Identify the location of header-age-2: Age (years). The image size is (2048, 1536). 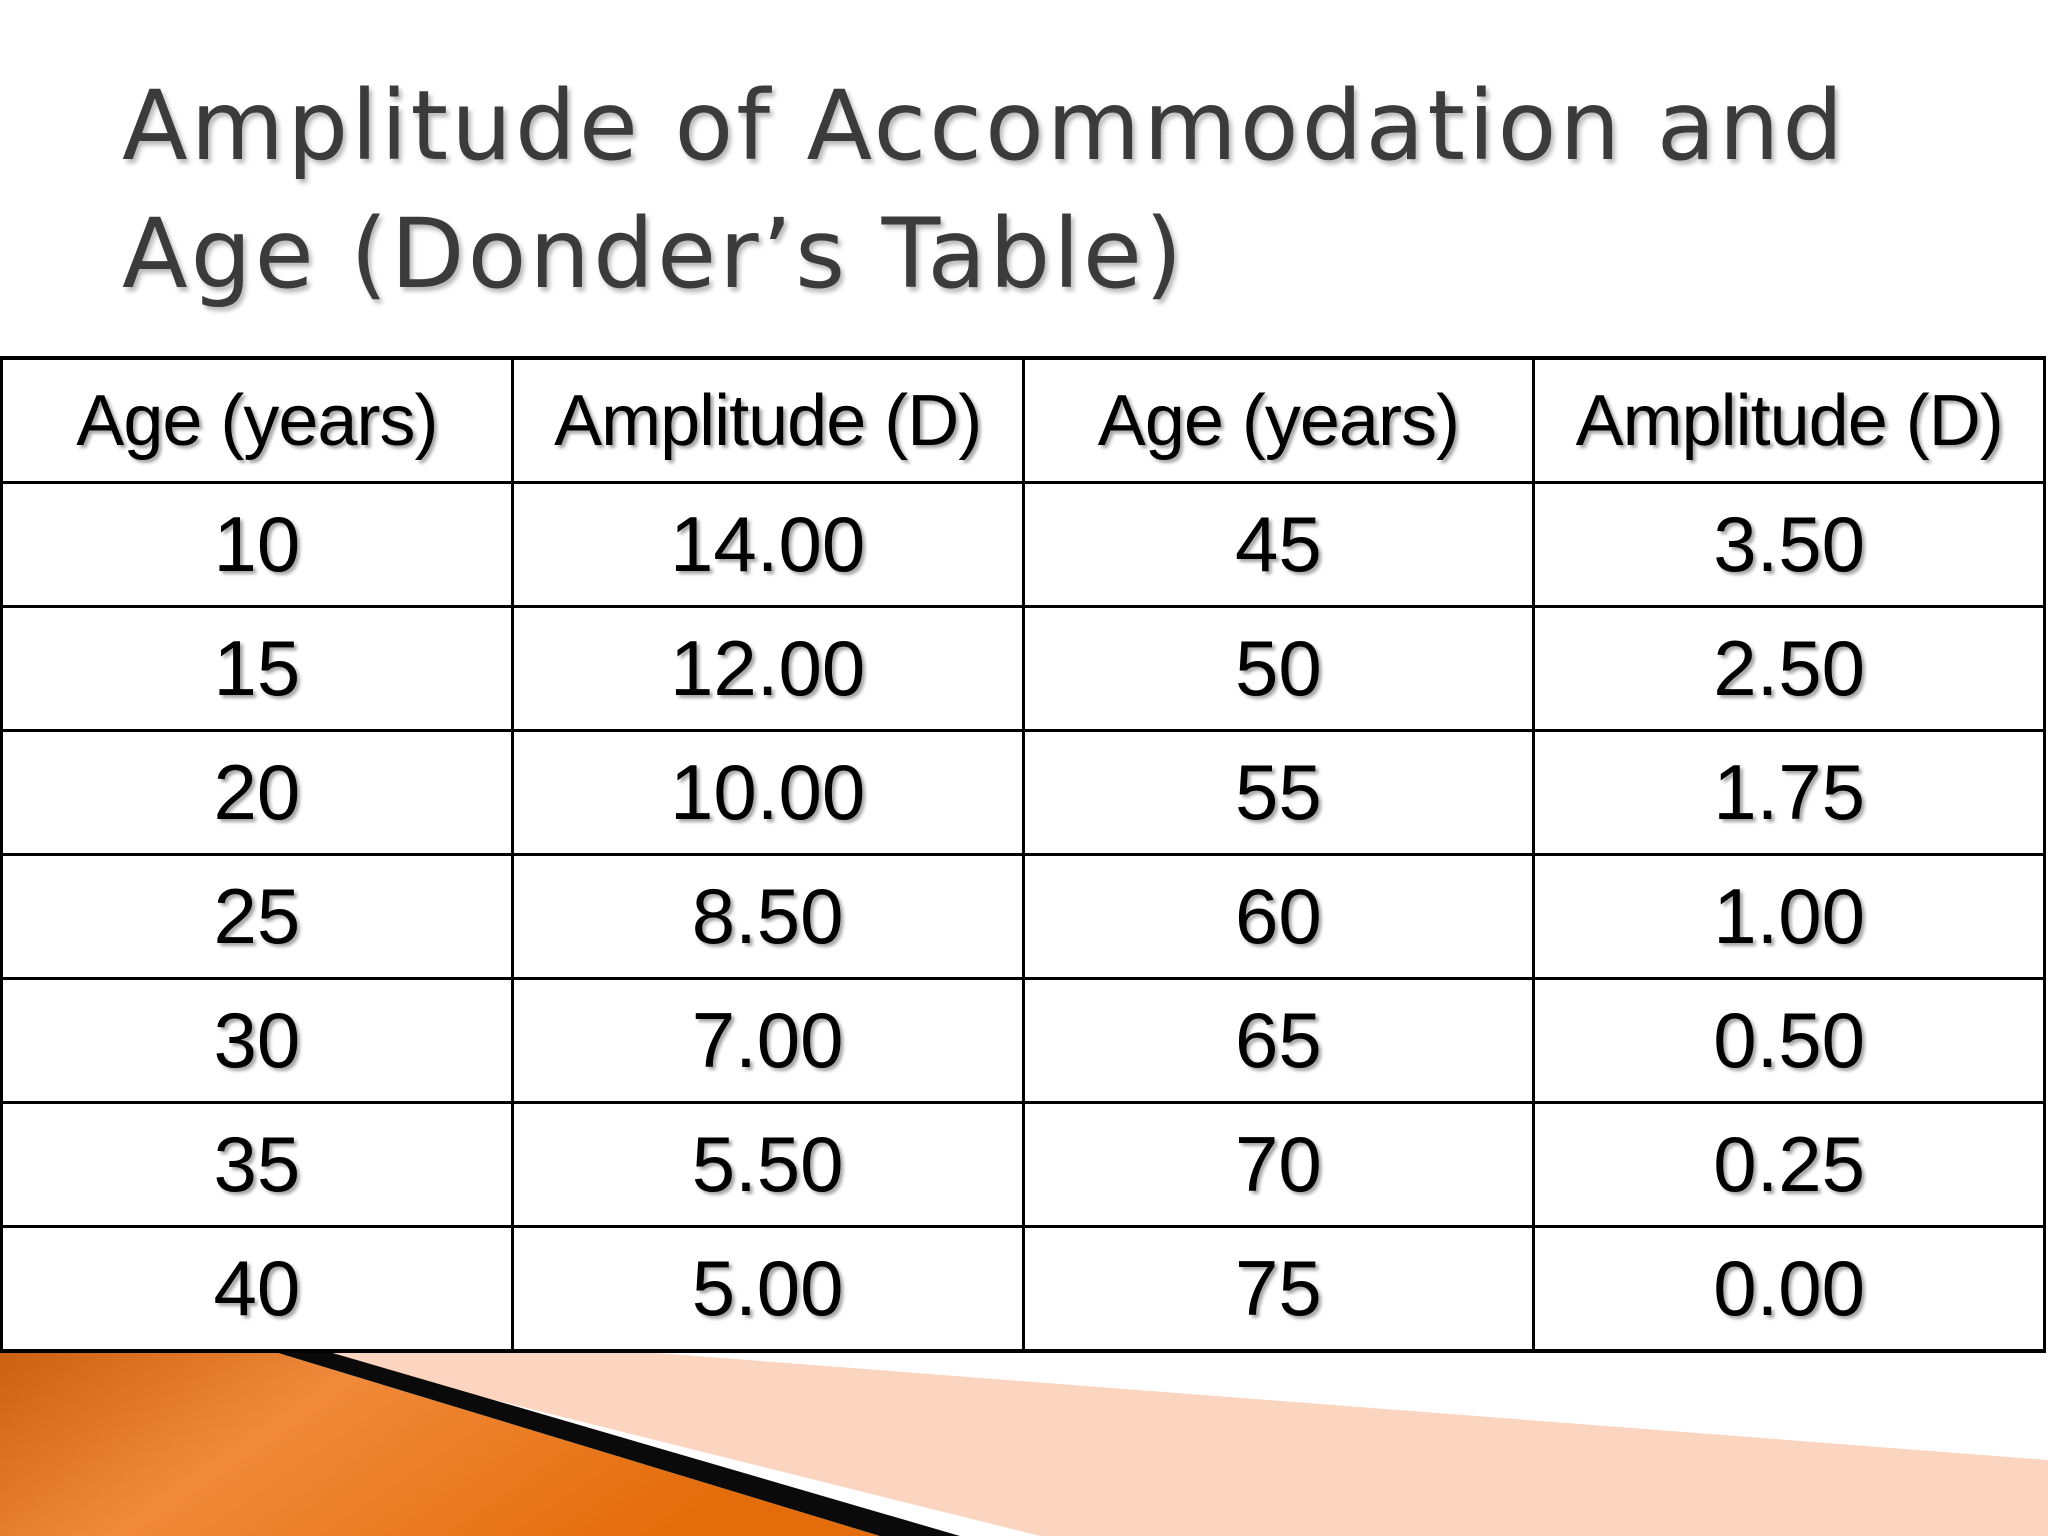
(1278, 420).